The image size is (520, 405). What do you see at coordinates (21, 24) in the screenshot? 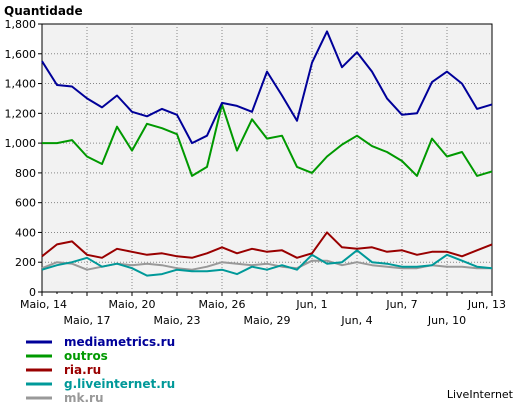
I see `y-tick-label: 1,800` at bounding box center [21, 24].